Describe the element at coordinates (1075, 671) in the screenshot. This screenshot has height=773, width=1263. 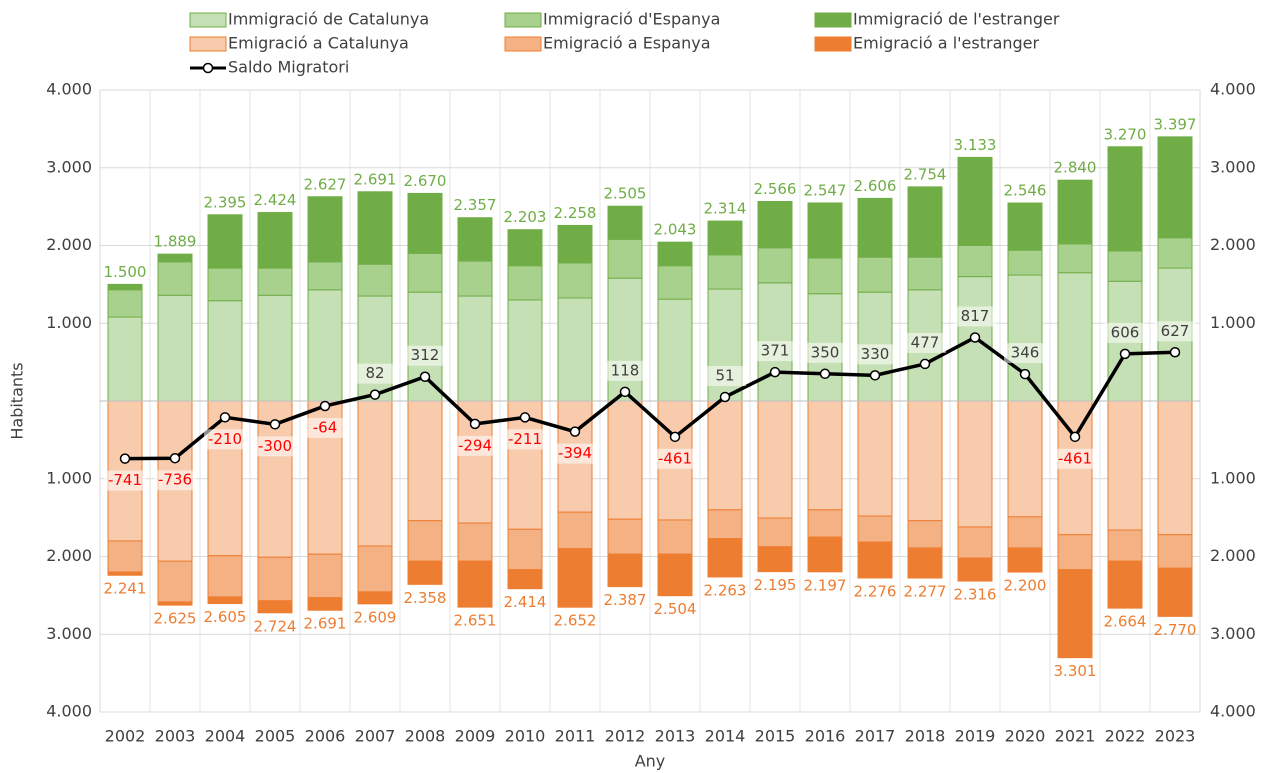
I see `stack-total-label: 3.301` at that location.